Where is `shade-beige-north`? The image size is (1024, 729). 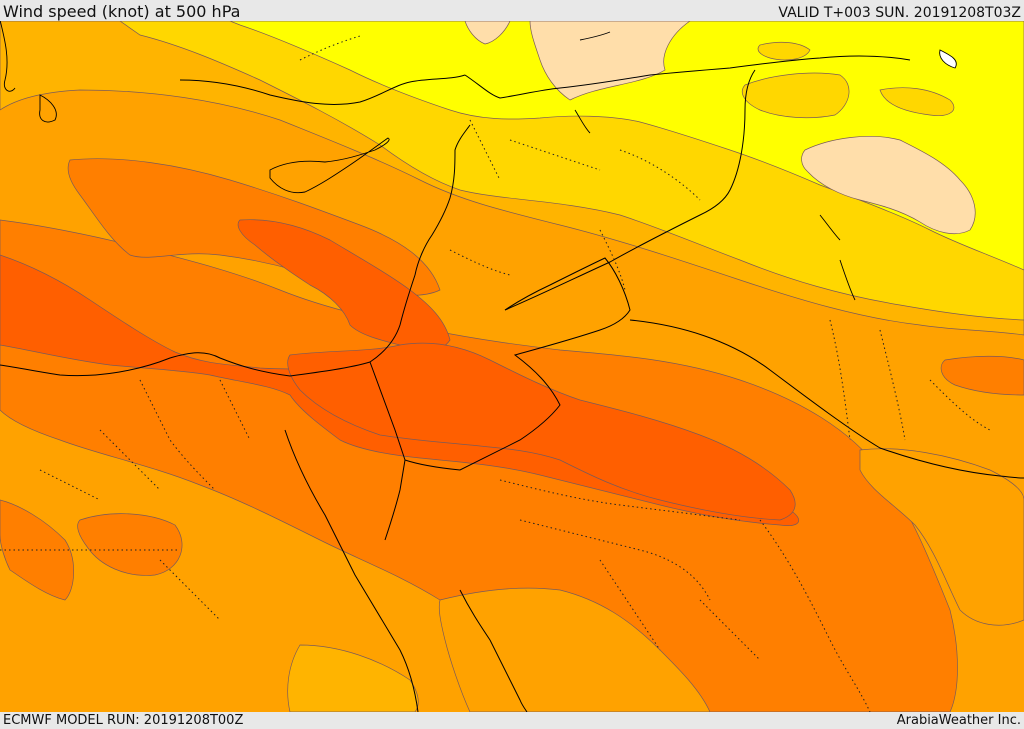 shade-beige-north is located at coordinates (610, 61).